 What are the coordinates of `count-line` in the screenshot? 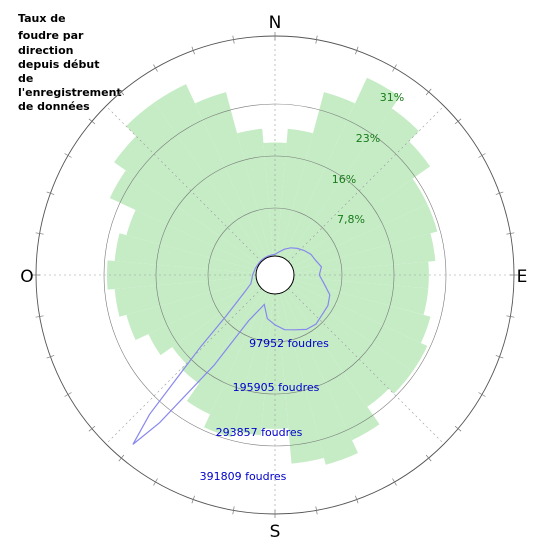 It's located at (231, 346).